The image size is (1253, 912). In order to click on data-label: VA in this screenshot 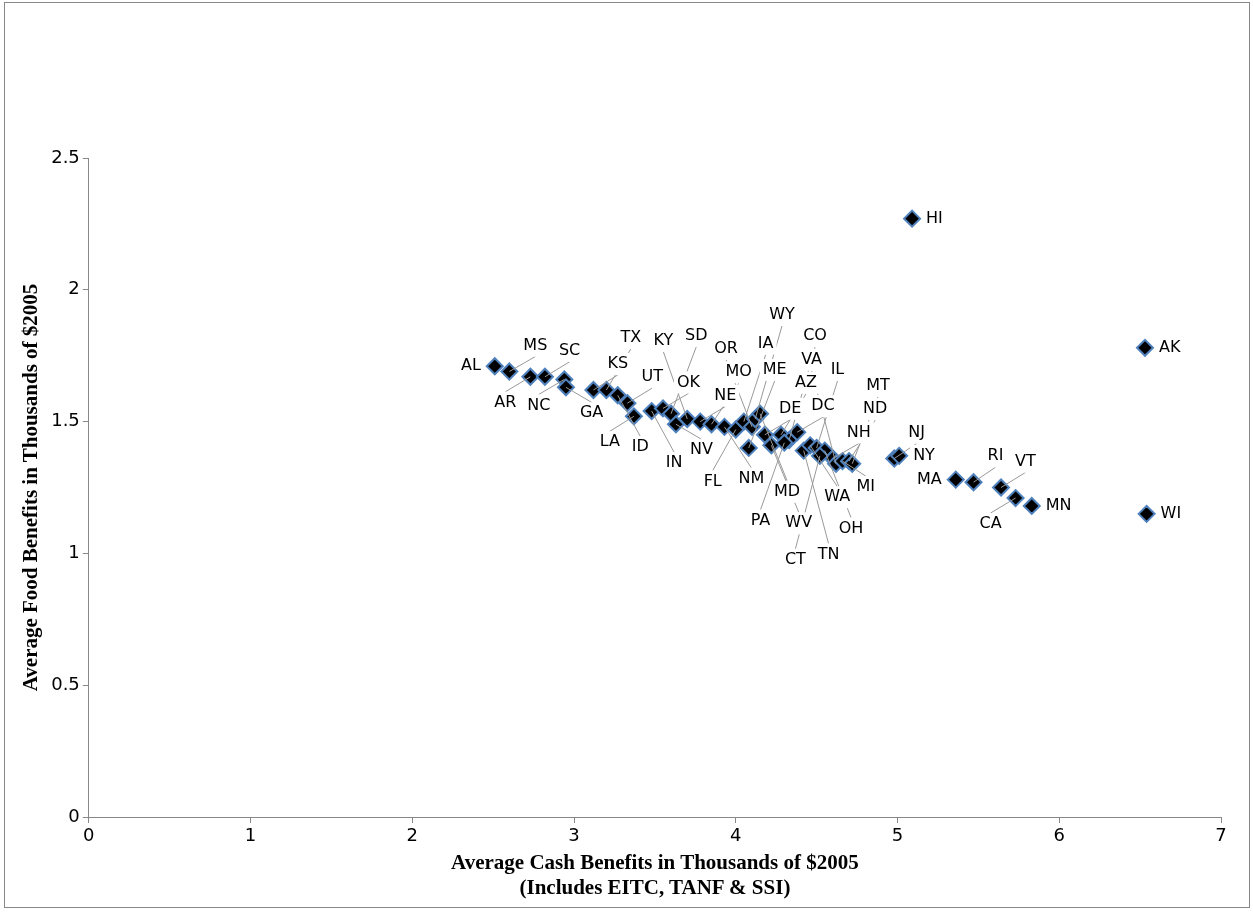, I will do `click(812, 358)`.